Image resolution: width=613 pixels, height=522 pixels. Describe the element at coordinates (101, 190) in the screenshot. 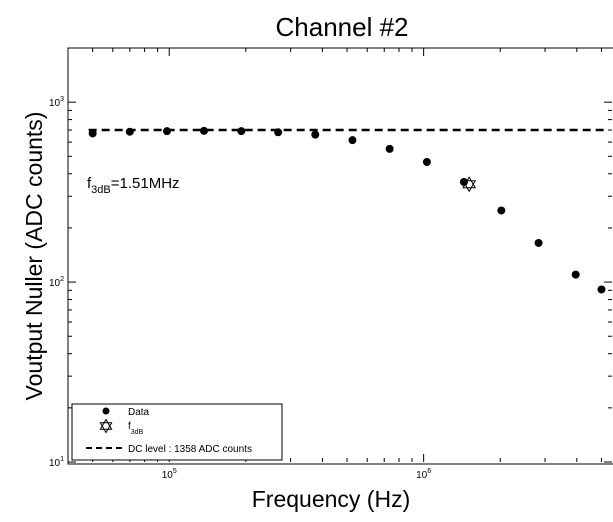

I see `annotation-sub: 3dB` at that location.